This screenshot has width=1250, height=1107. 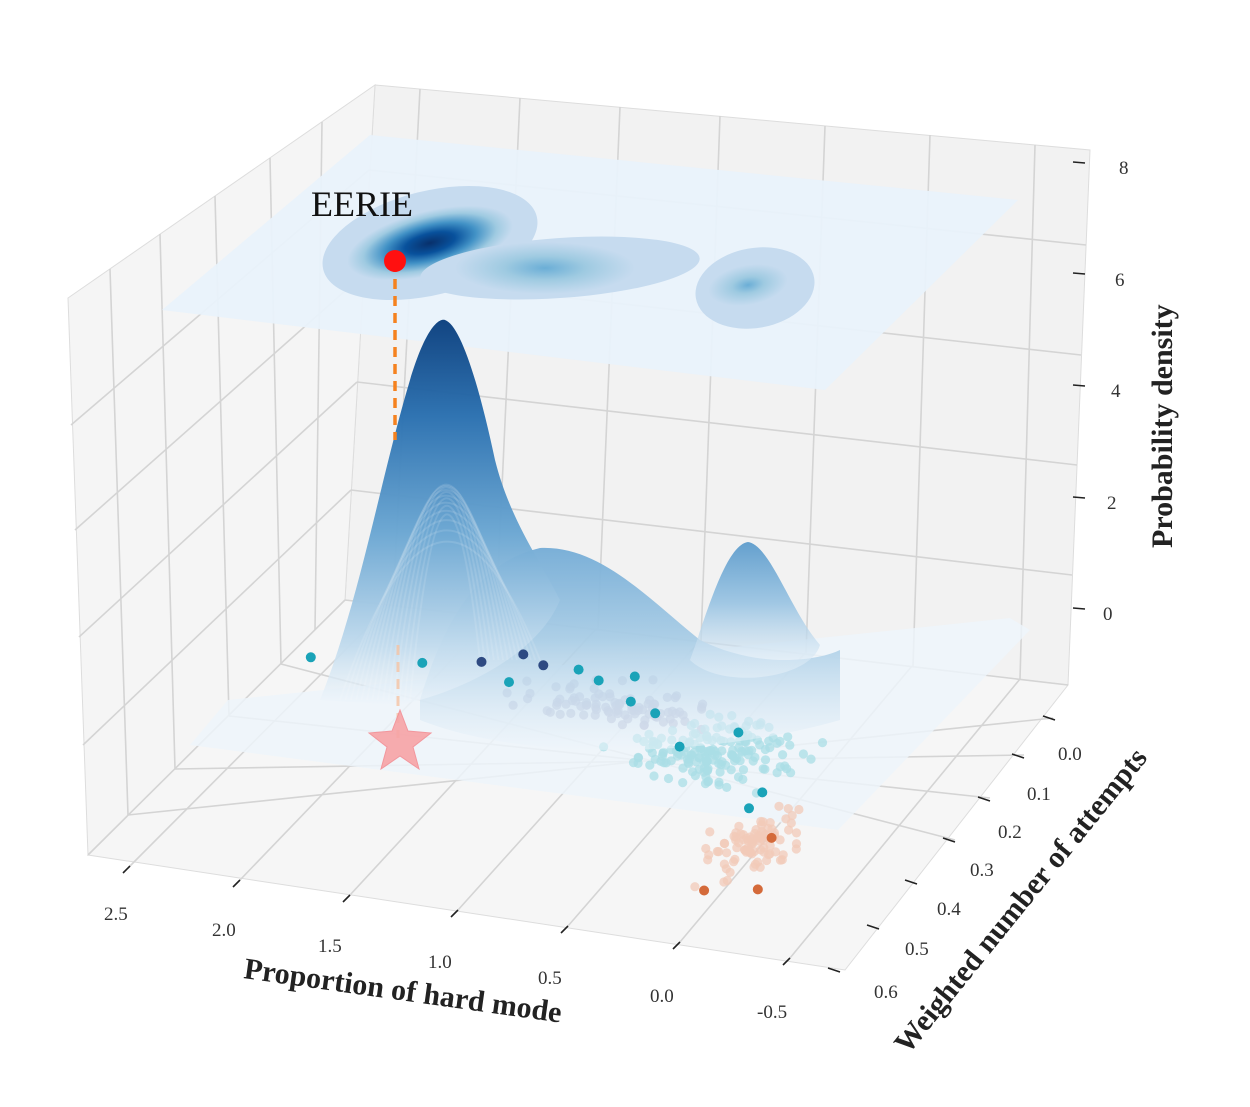 What do you see at coordinates (1116, 391) in the screenshot?
I see `z-tick-label: 4` at bounding box center [1116, 391].